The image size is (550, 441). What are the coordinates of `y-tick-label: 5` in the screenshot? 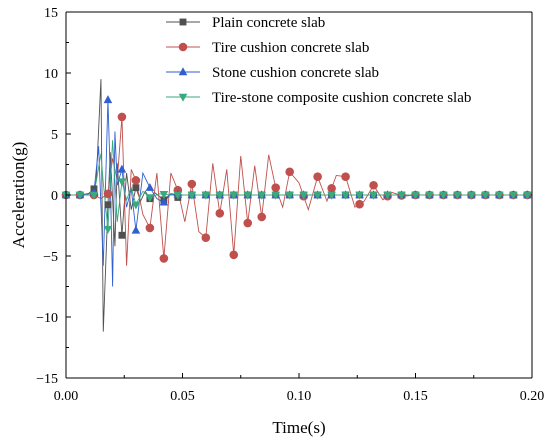 It's located at (54, 135).